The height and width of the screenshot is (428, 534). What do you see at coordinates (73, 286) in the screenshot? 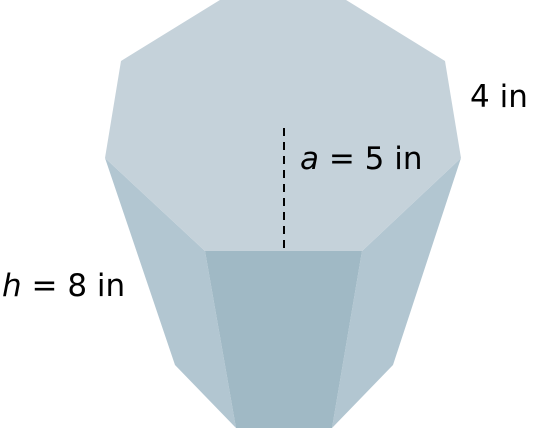
I see `height-value: = 8 in` at bounding box center [73, 286].